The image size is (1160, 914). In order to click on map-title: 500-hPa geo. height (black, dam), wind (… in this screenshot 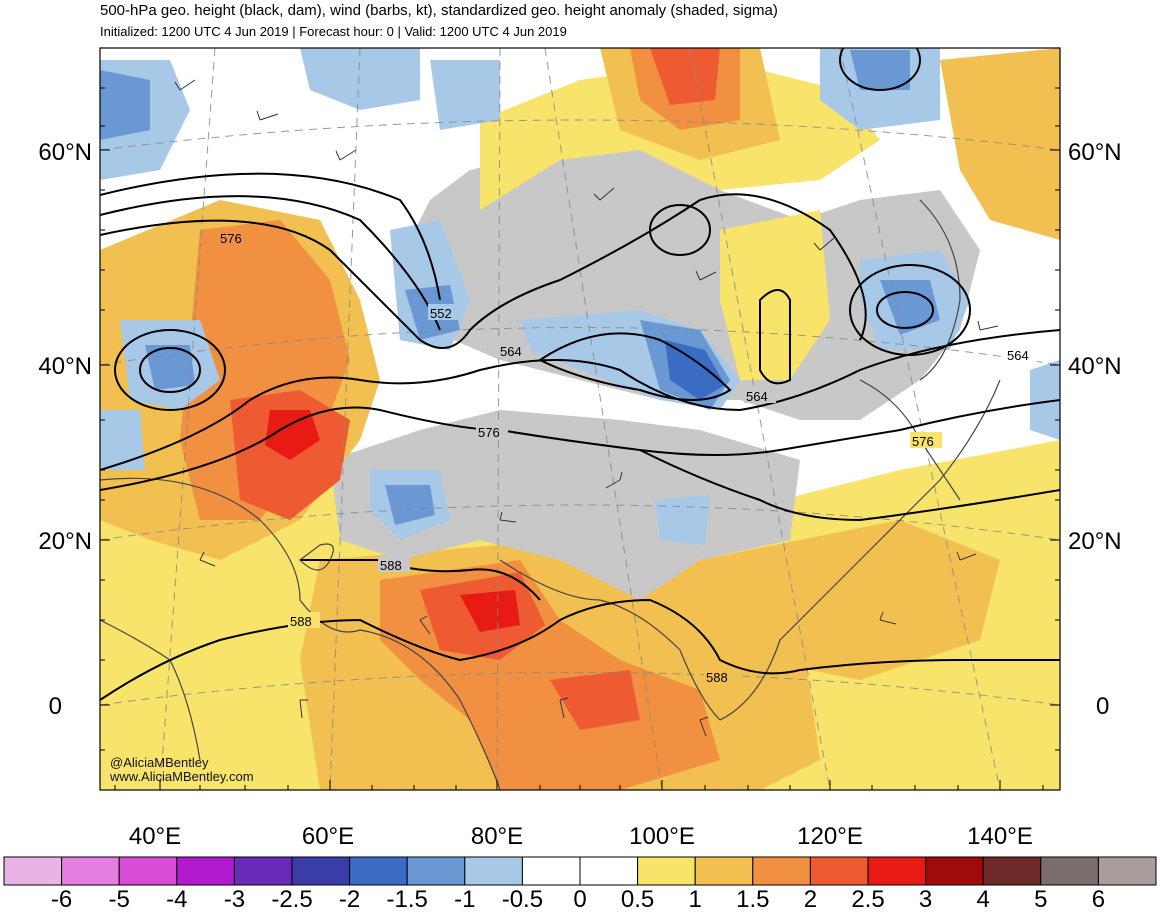, I will do `click(439, 10)`.